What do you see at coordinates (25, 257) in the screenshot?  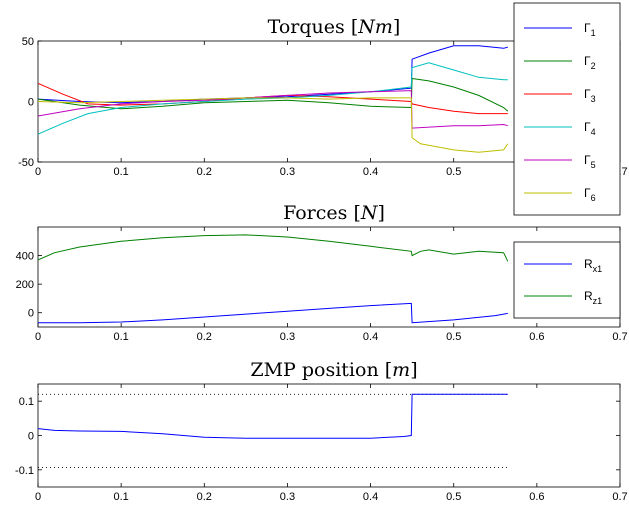 I see `y-tick-label: 400` at bounding box center [25, 257].